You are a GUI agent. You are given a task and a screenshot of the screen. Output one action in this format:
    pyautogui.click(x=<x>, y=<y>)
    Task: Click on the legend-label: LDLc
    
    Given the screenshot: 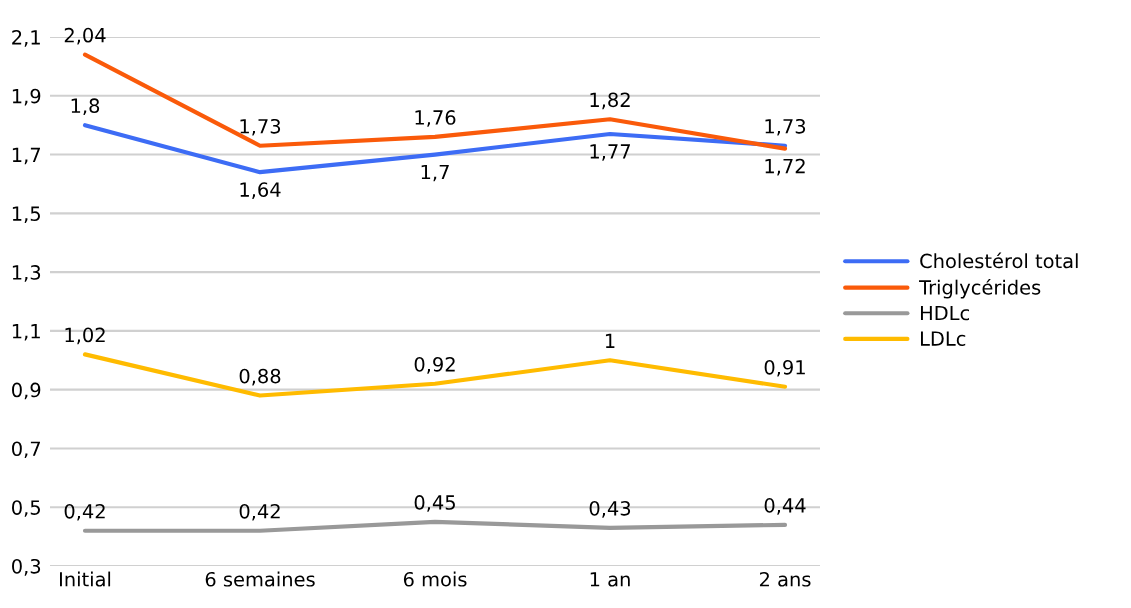 What is the action you would take?
    pyautogui.click(x=943, y=338)
    